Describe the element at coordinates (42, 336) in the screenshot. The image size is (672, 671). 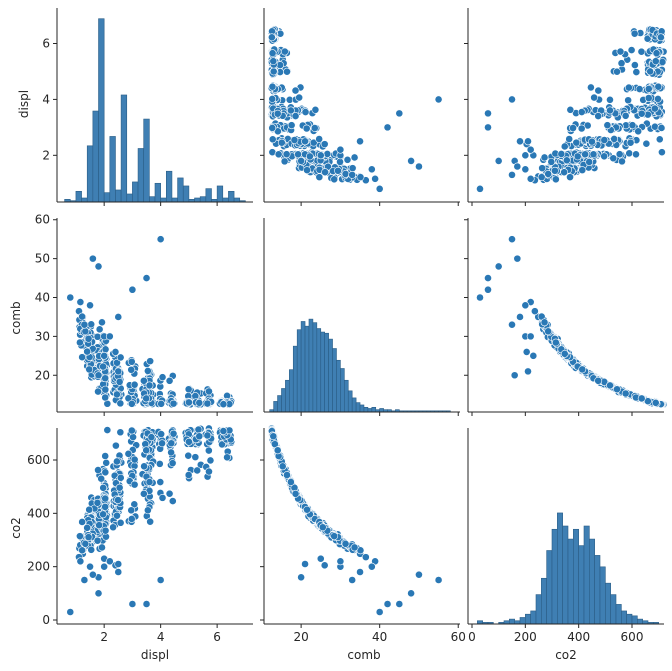
I see `y-tick-label-comb: 30` at that location.